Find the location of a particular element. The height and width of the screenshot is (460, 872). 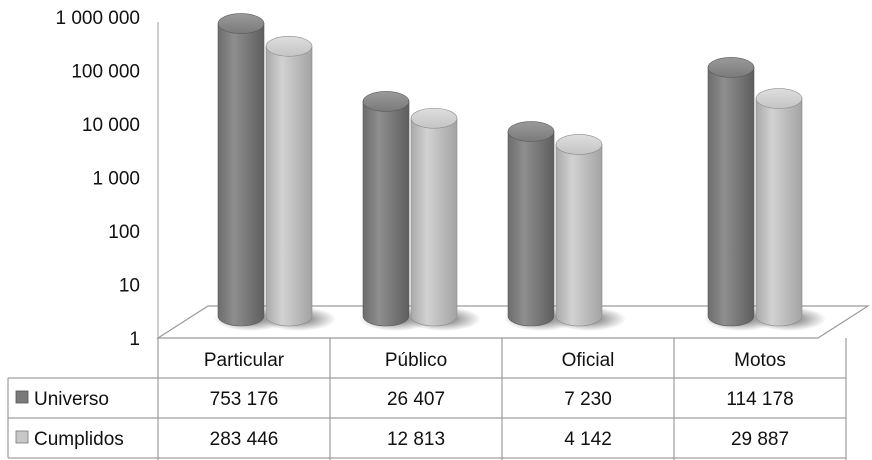

series-name: Cumplidos is located at coordinates (79, 439).